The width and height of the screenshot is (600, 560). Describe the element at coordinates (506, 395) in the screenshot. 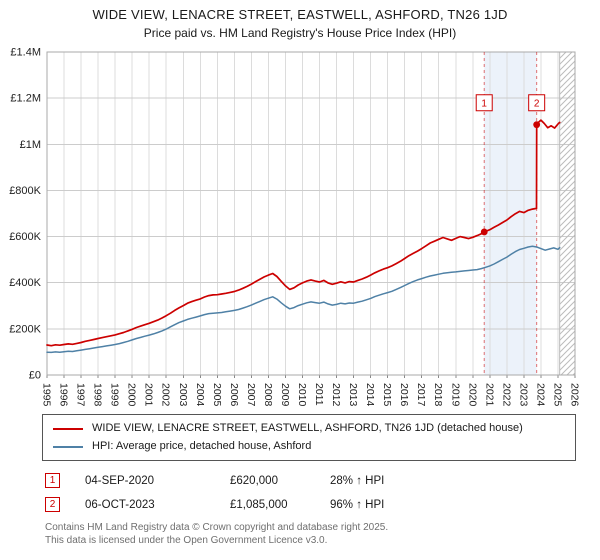

I see `svg-text: 2022` at that location.